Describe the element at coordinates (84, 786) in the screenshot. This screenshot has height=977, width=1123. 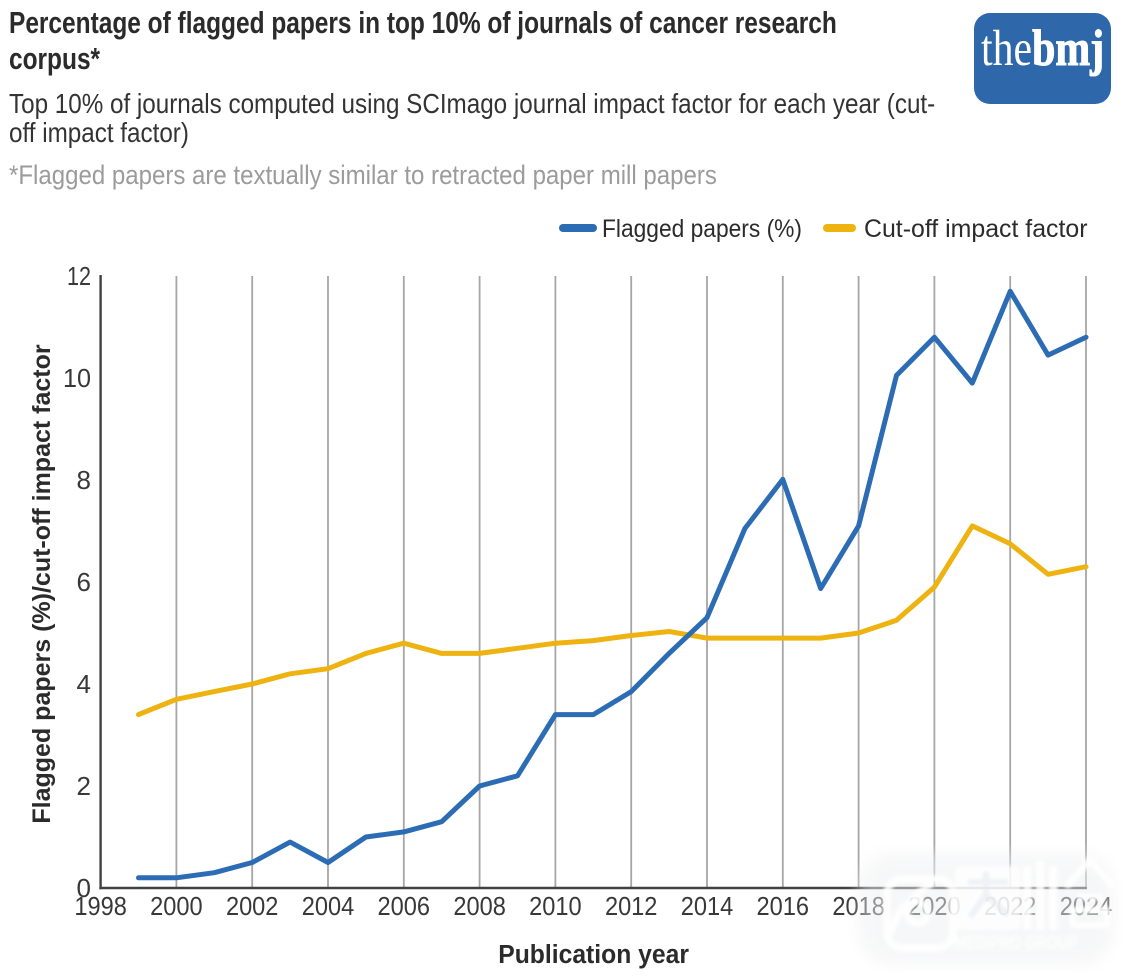
I see `svg-text: 2` at that location.